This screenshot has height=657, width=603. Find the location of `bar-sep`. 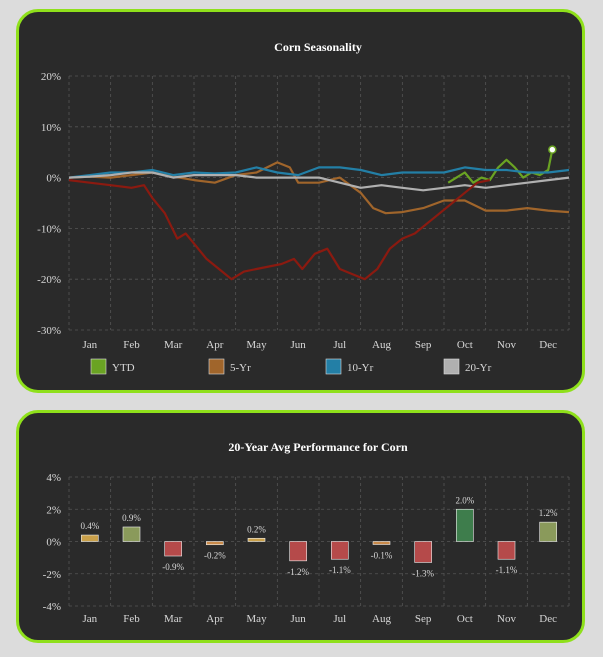

bar-sep is located at coordinates (423, 552).